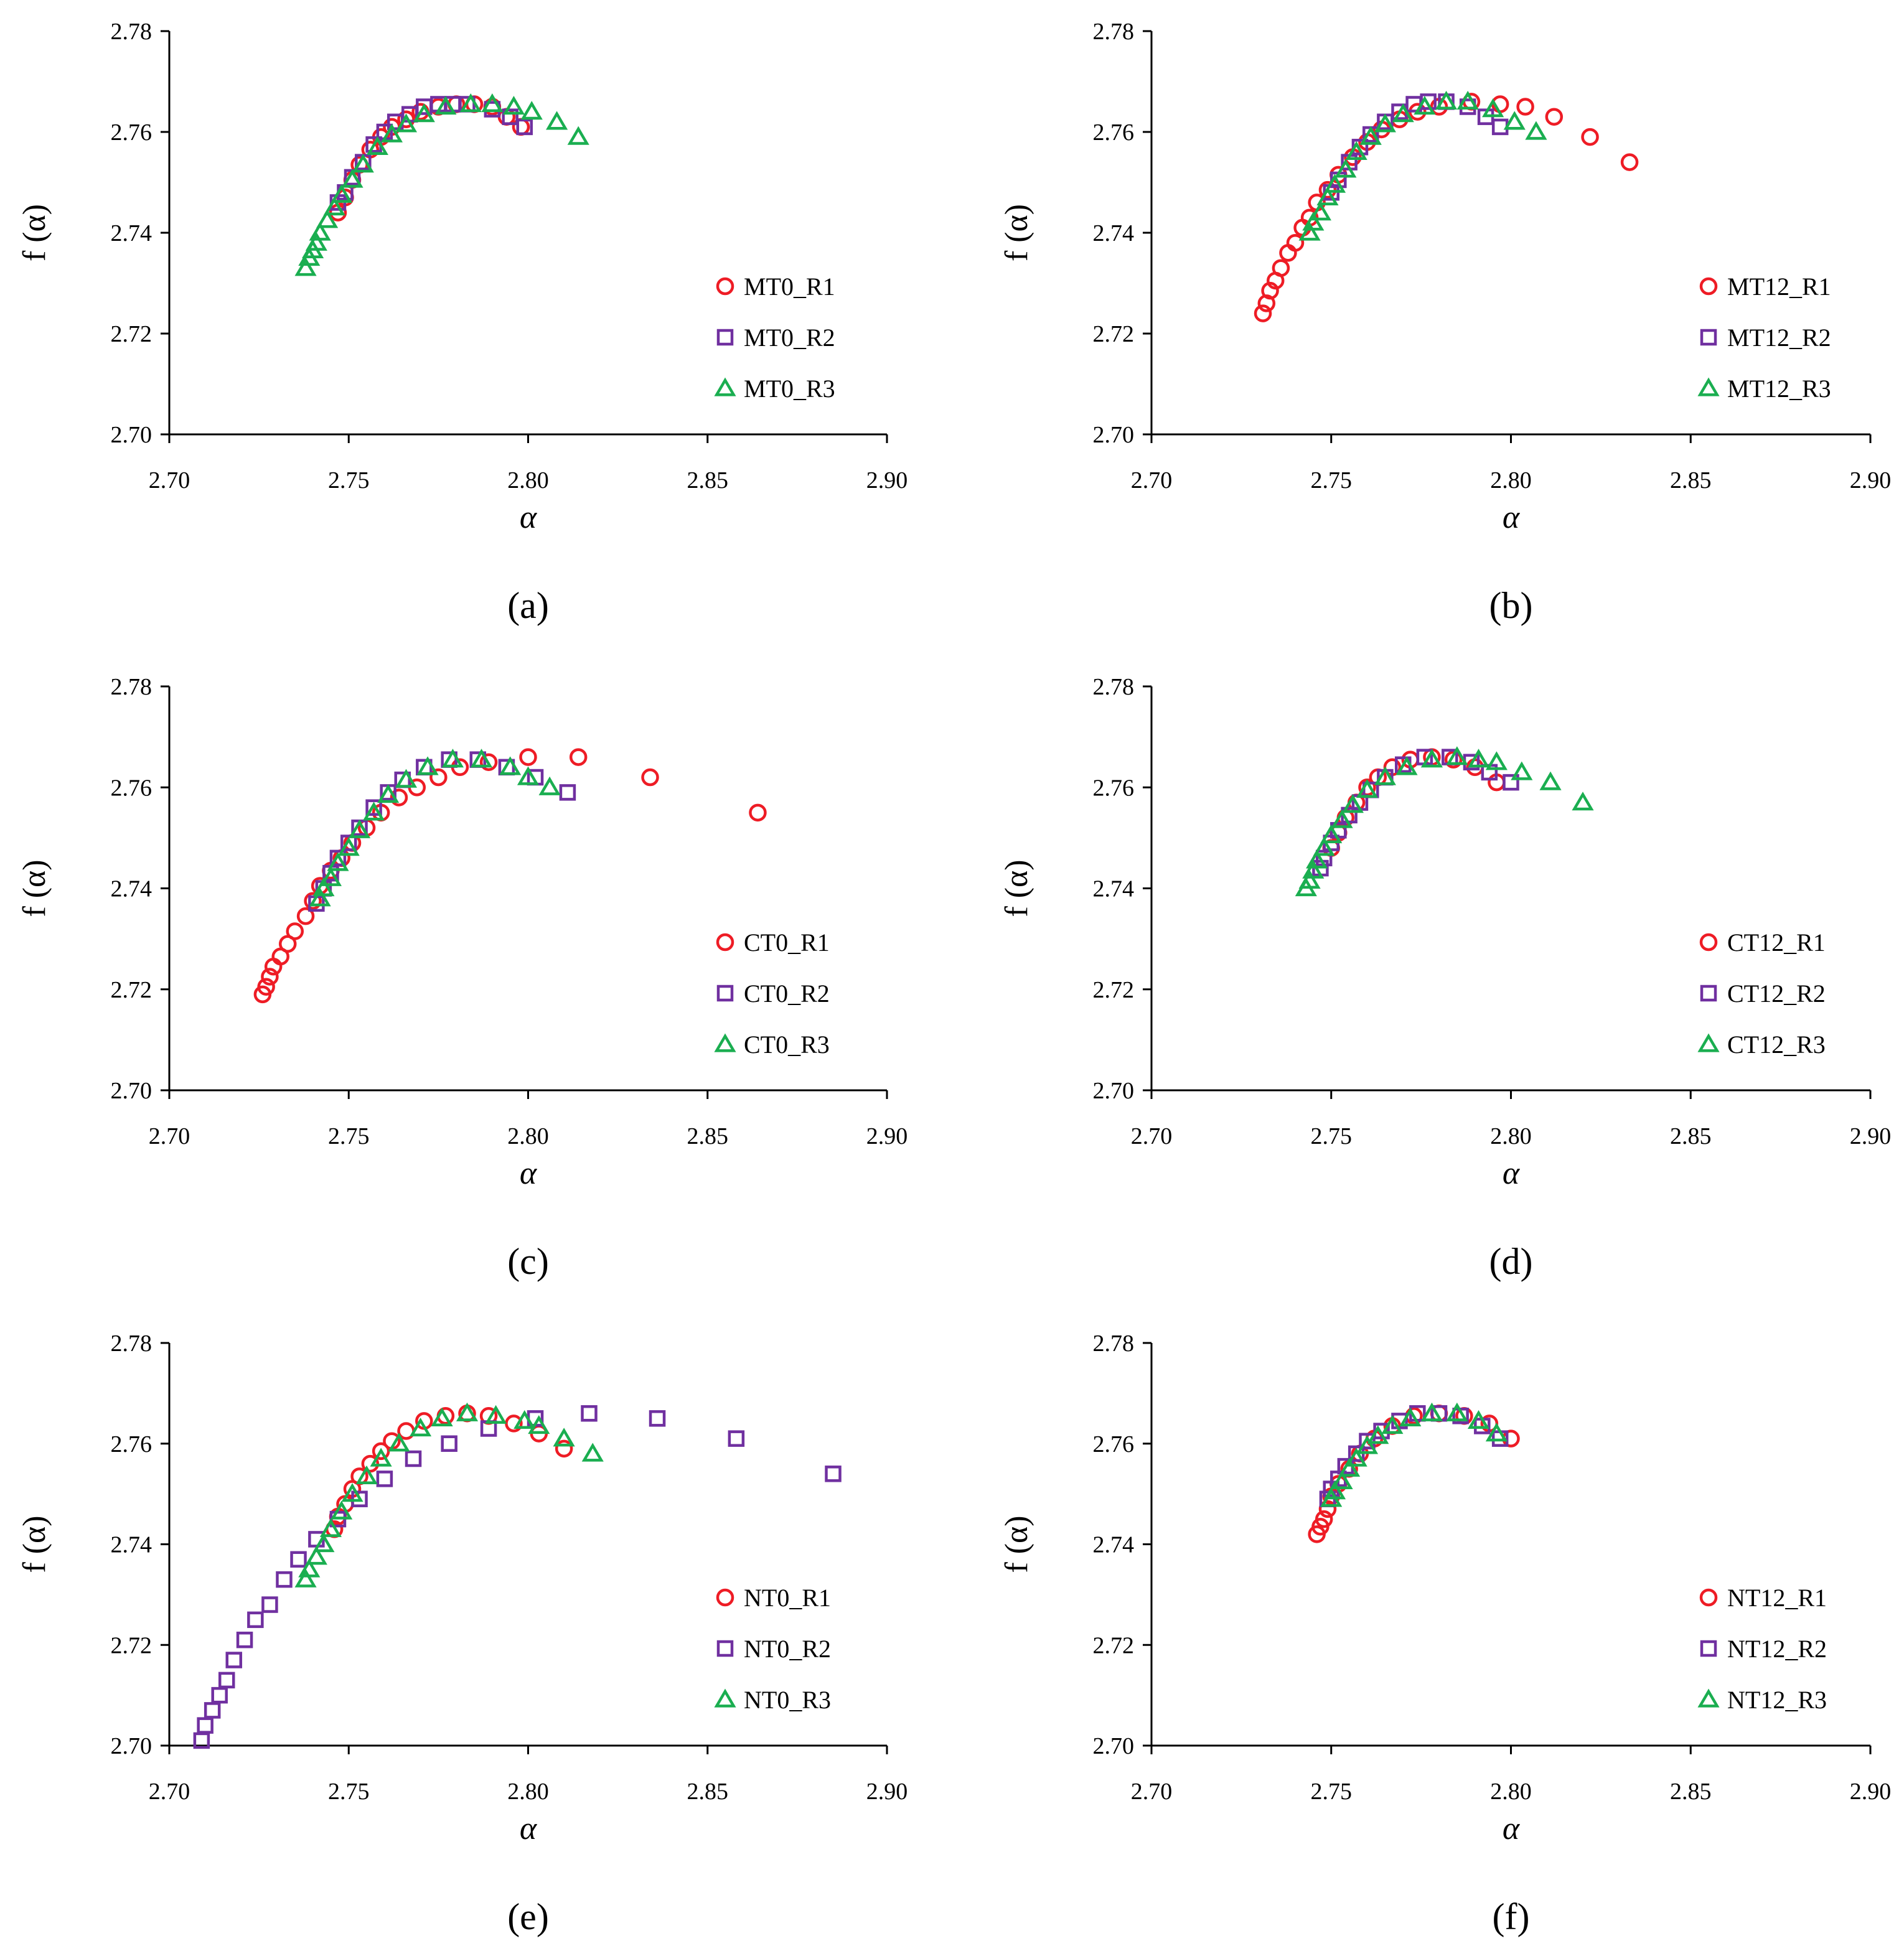  I want to click on legend: CT0_R1 CT0_R2 CT0_R3, so click(772, 993).